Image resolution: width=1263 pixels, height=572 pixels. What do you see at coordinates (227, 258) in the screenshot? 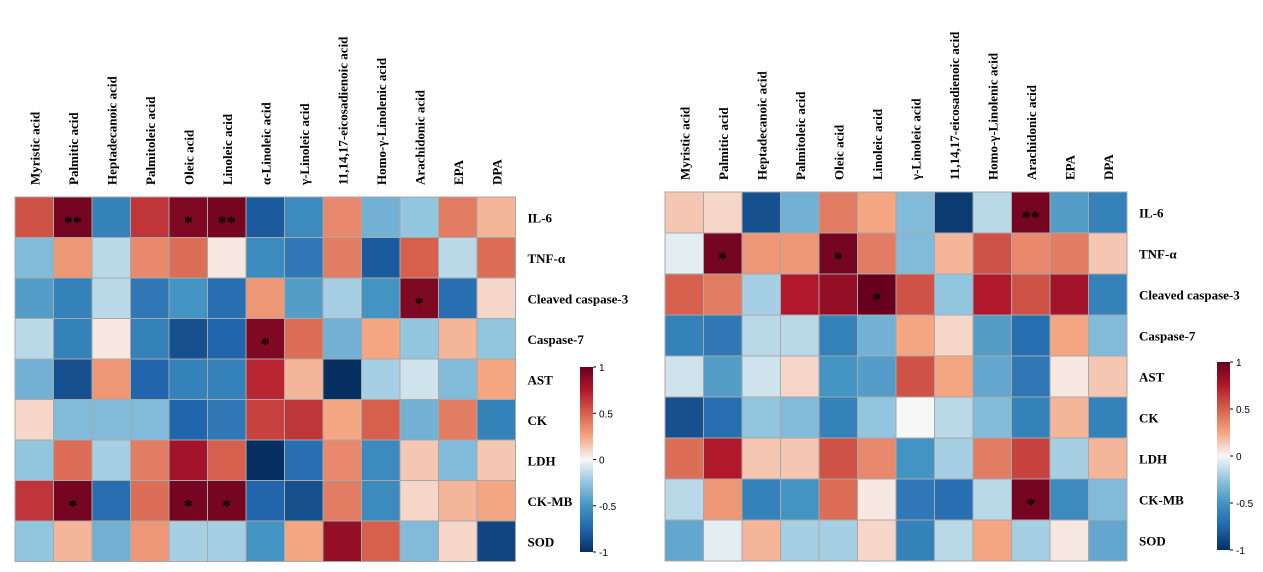
I see `heatmap-cell-r1-c5` at bounding box center [227, 258].